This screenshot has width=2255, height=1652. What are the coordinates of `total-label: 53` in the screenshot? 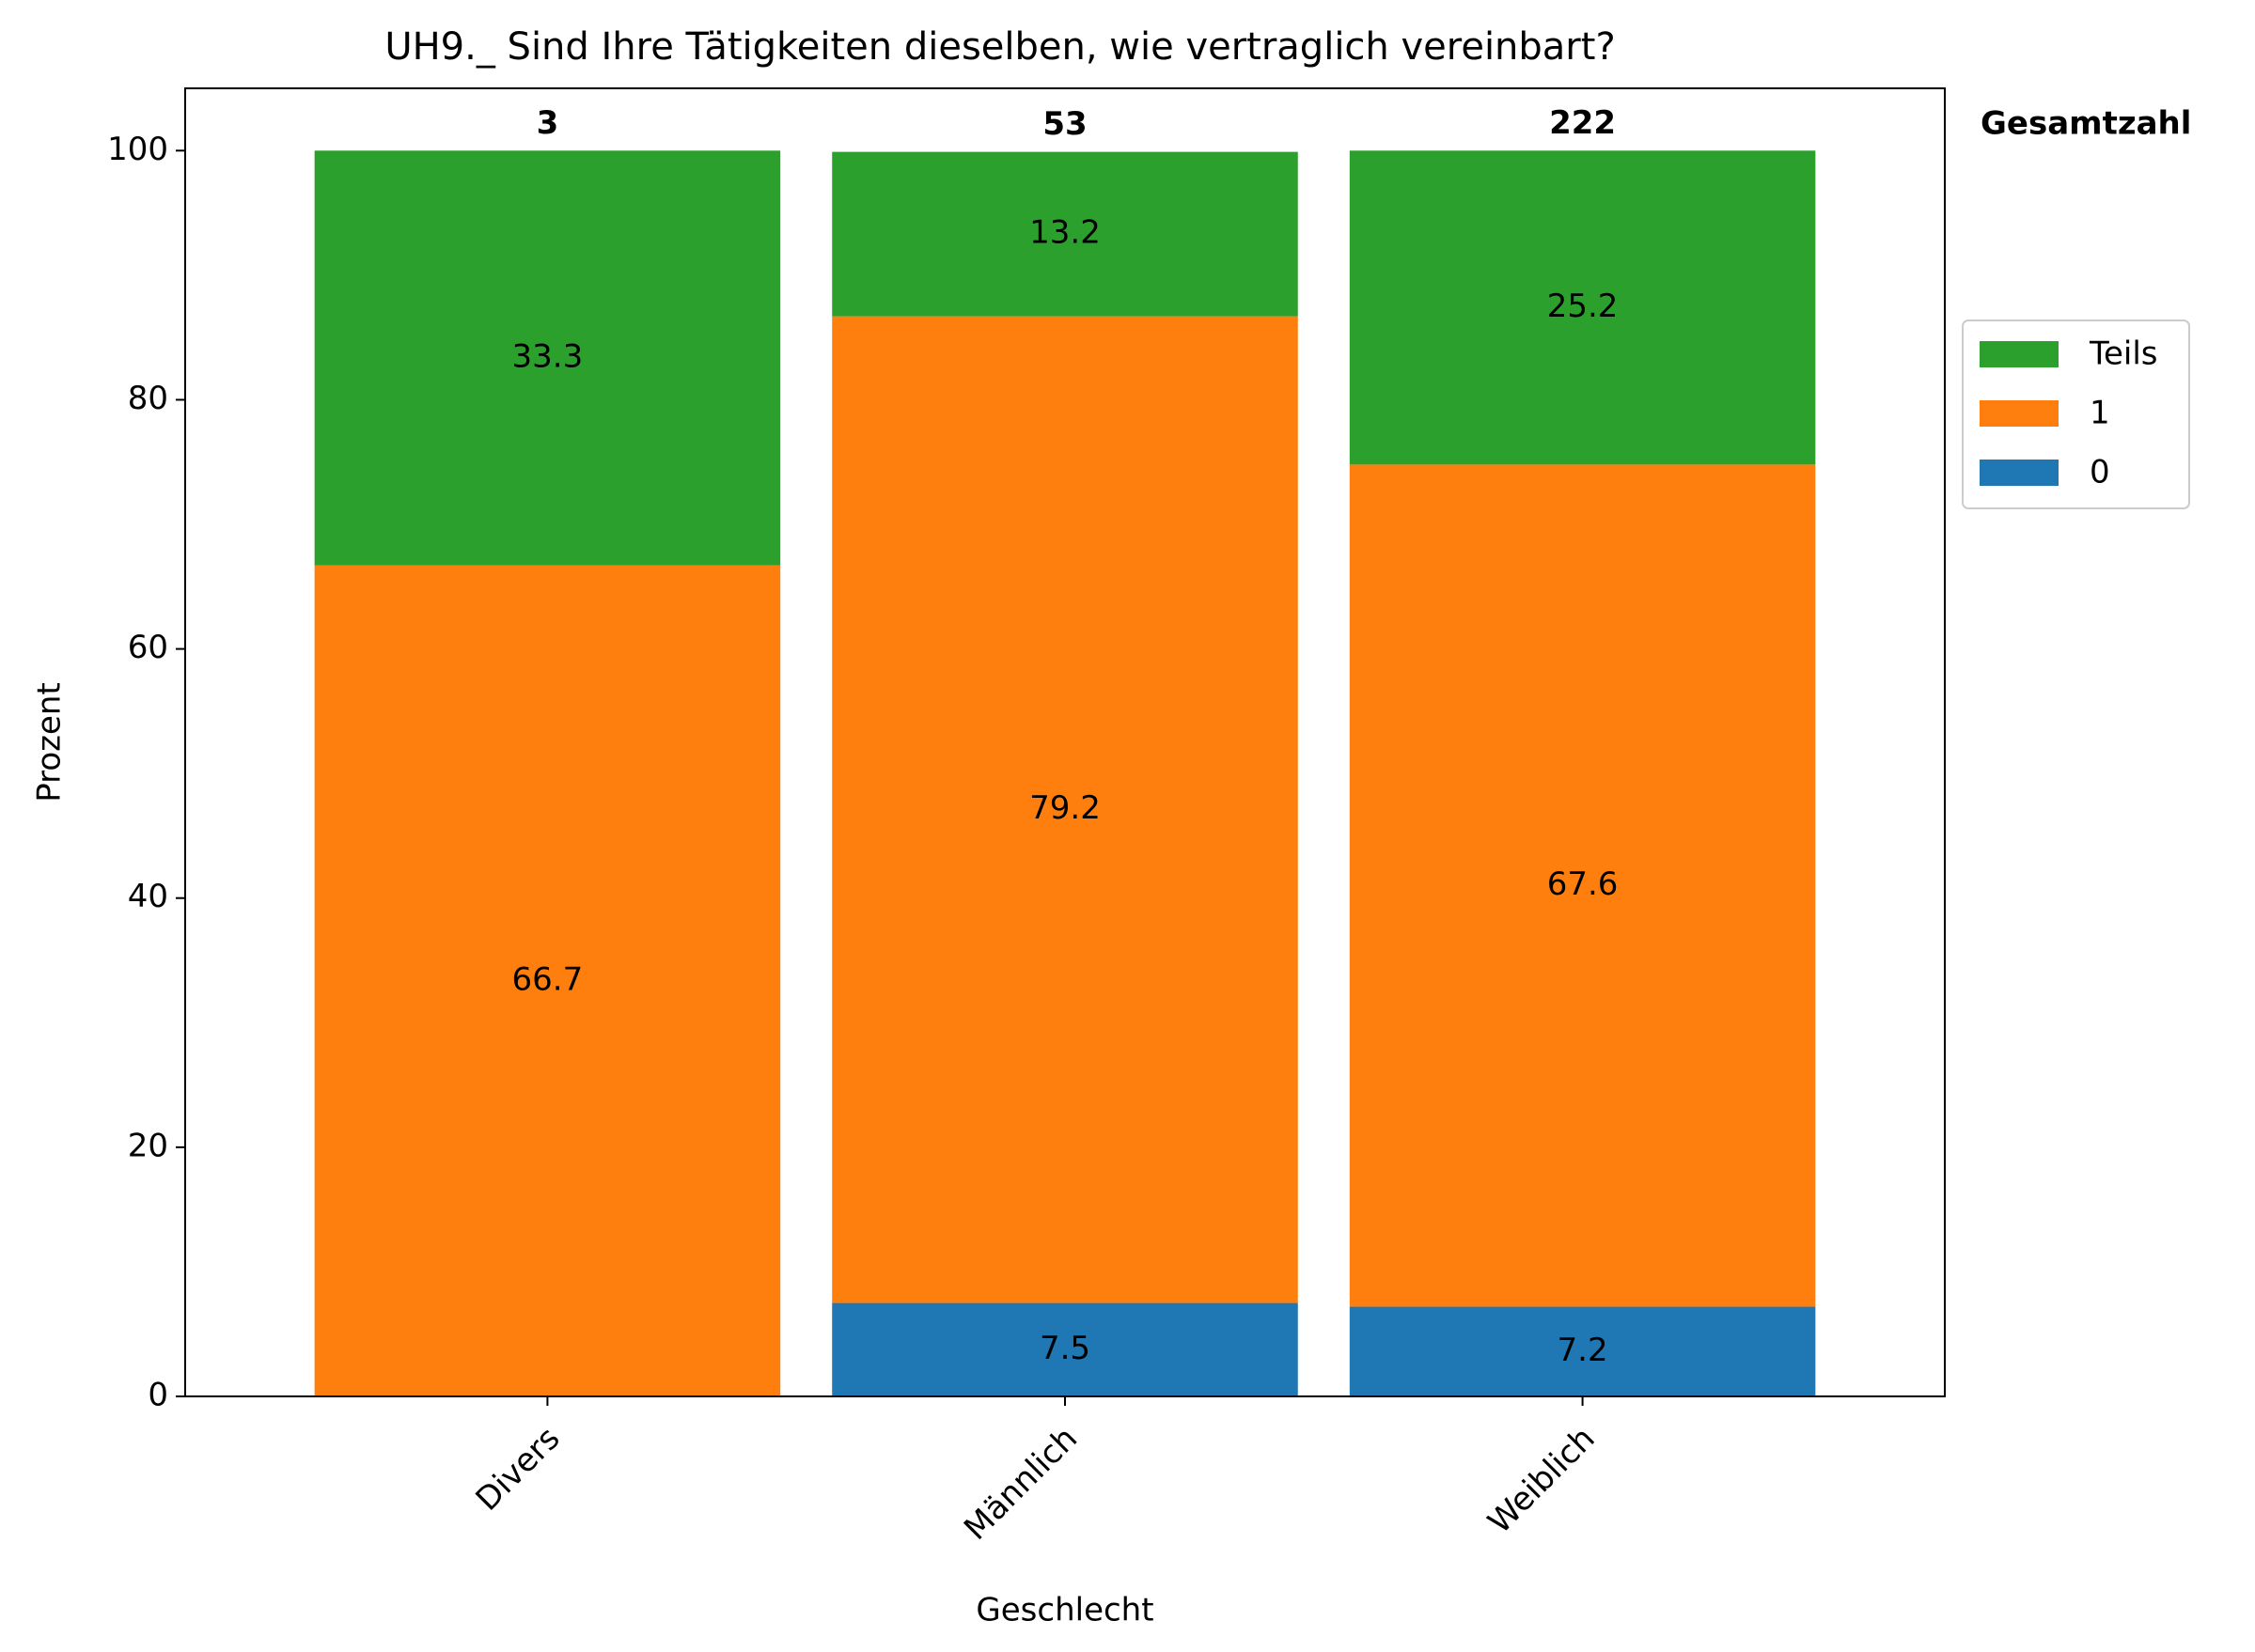 It's located at (1064, 124).